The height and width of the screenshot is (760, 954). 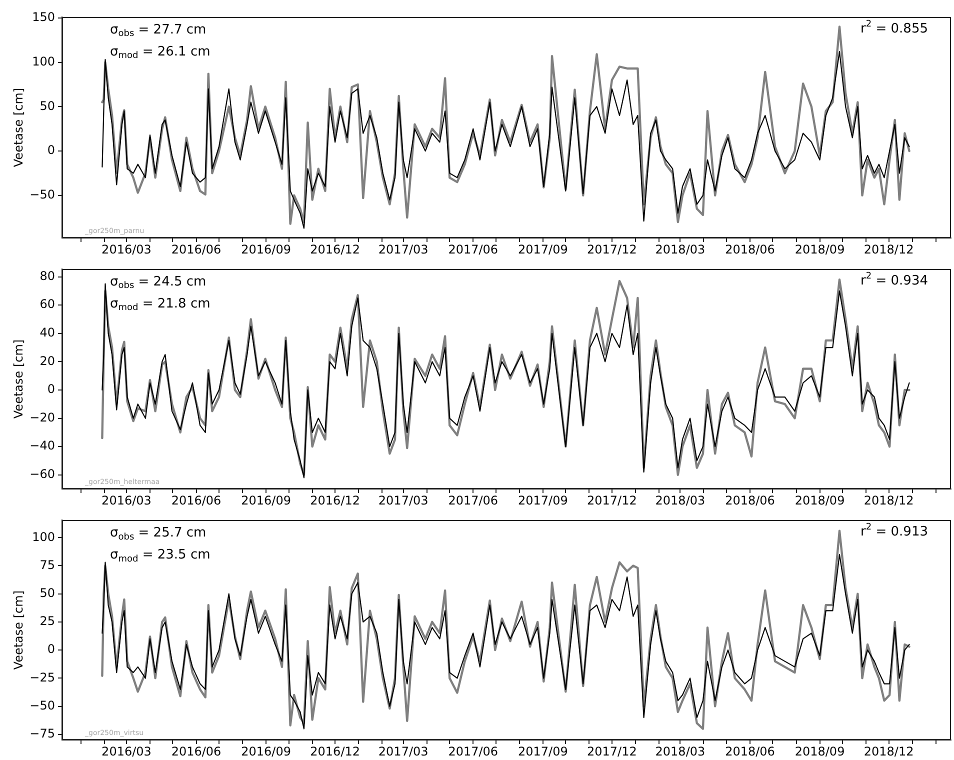 I want to click on y-tick-label: 40, so click(x=47, y=333).